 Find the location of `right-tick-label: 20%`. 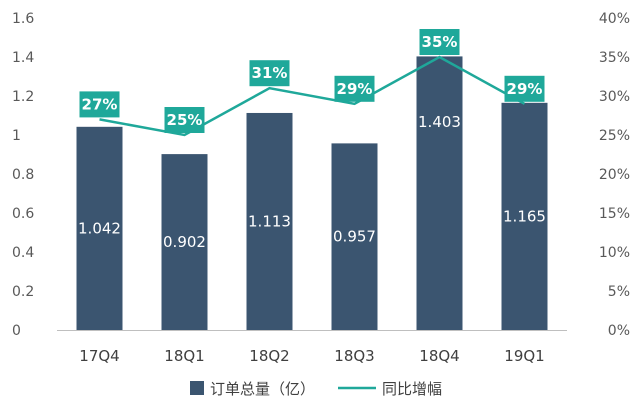

right-tick-label: 20% is located at coordinates (614, 175).